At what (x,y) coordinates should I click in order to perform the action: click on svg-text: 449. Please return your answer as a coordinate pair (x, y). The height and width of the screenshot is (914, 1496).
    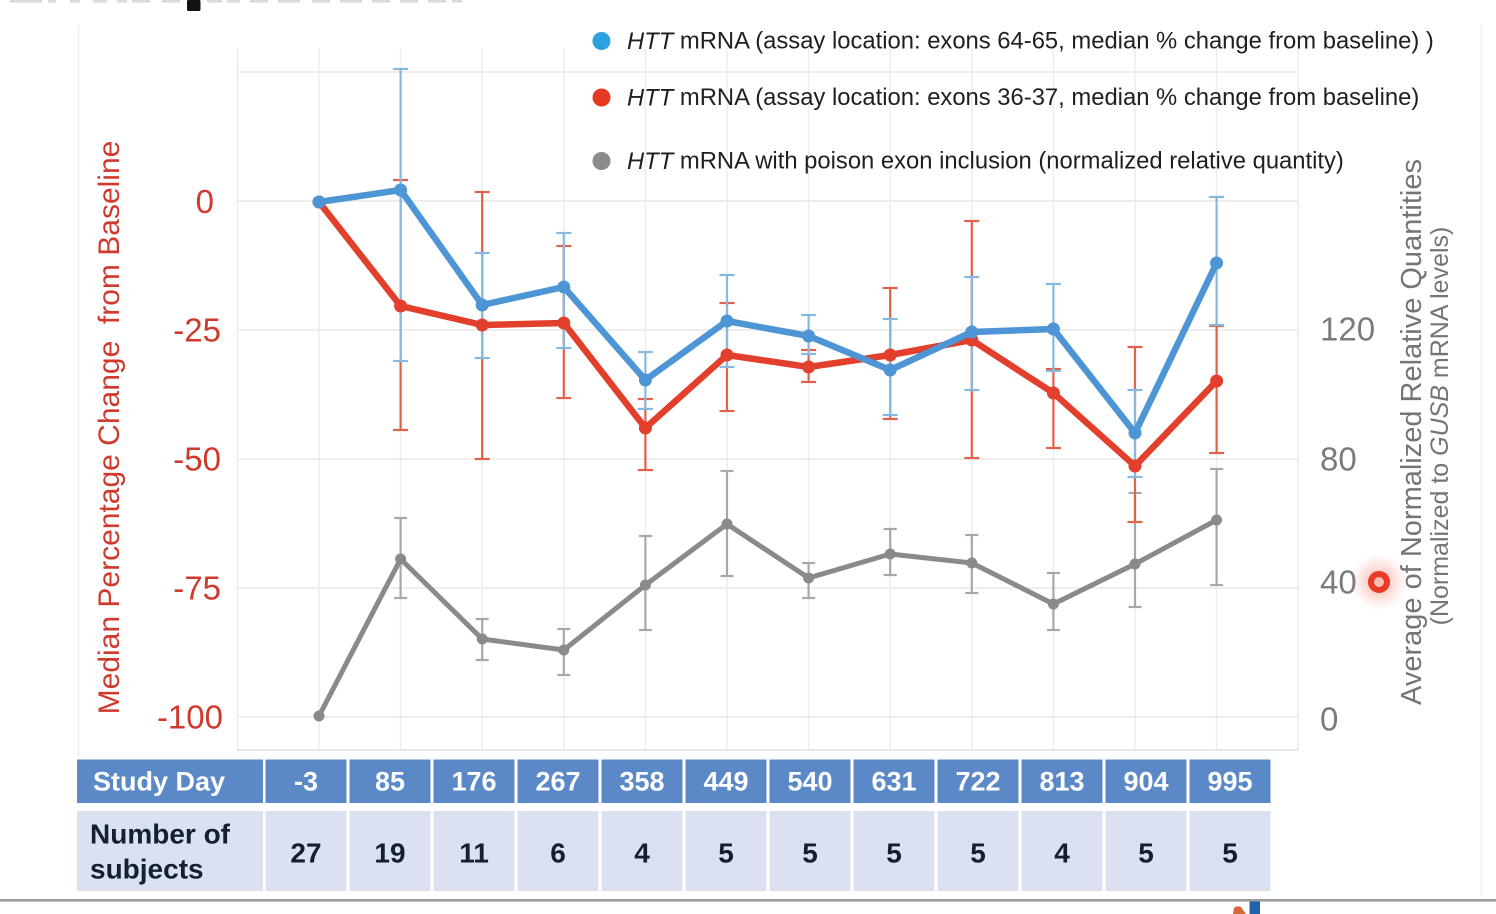
    Looking at the image, I should click on (725, 782).